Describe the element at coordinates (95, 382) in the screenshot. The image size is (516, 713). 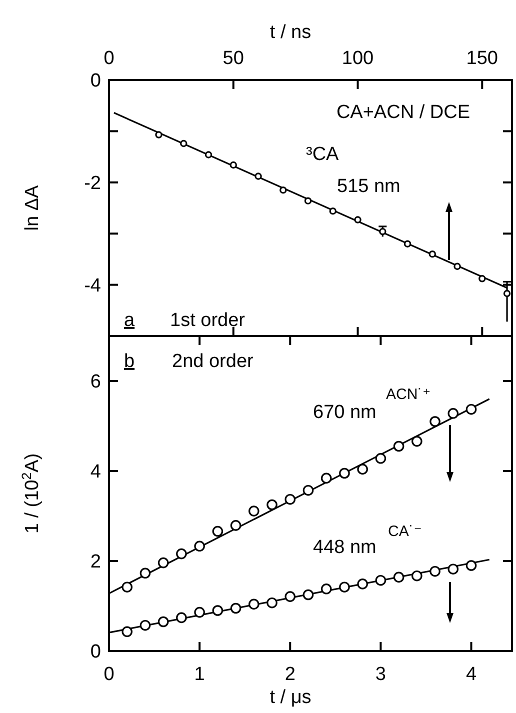
I see `y-tick-label: 6` at that location.